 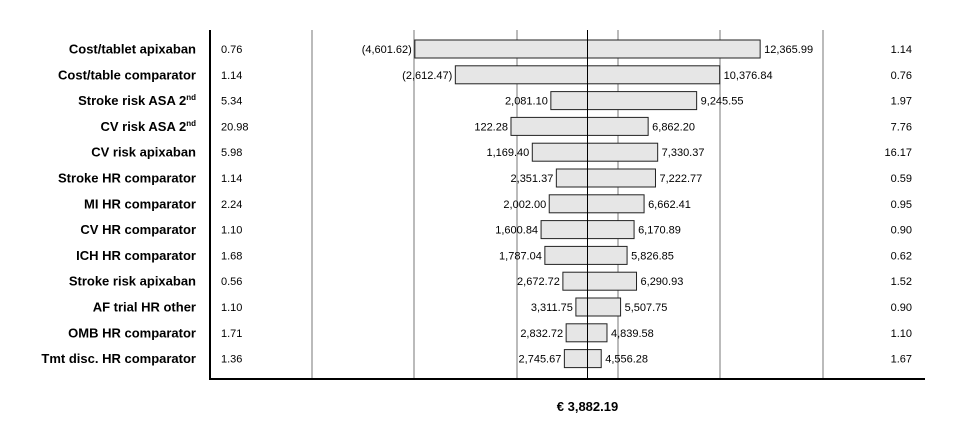 I want to click on bar-high-label: 6,862.20, so click(x=673, y=127).